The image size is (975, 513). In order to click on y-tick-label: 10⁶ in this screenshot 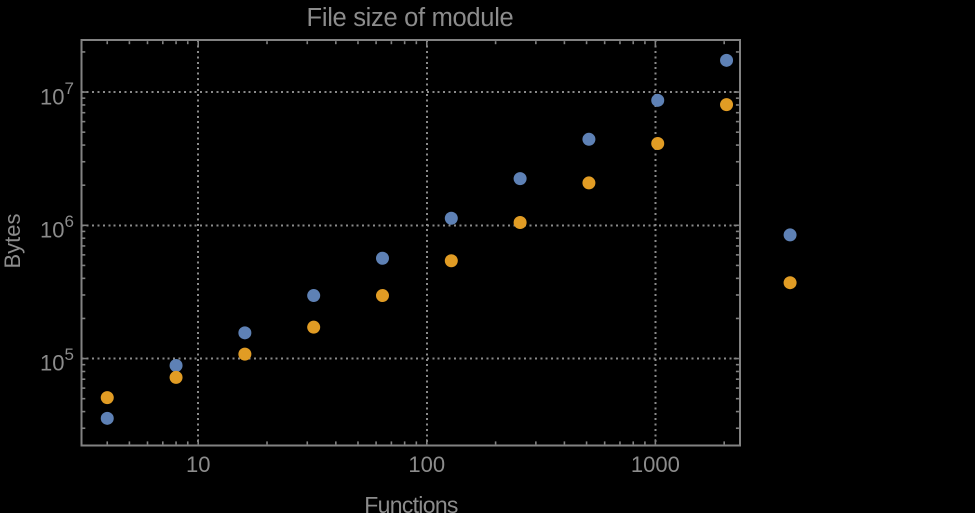, I will do `click(57, 226)`.